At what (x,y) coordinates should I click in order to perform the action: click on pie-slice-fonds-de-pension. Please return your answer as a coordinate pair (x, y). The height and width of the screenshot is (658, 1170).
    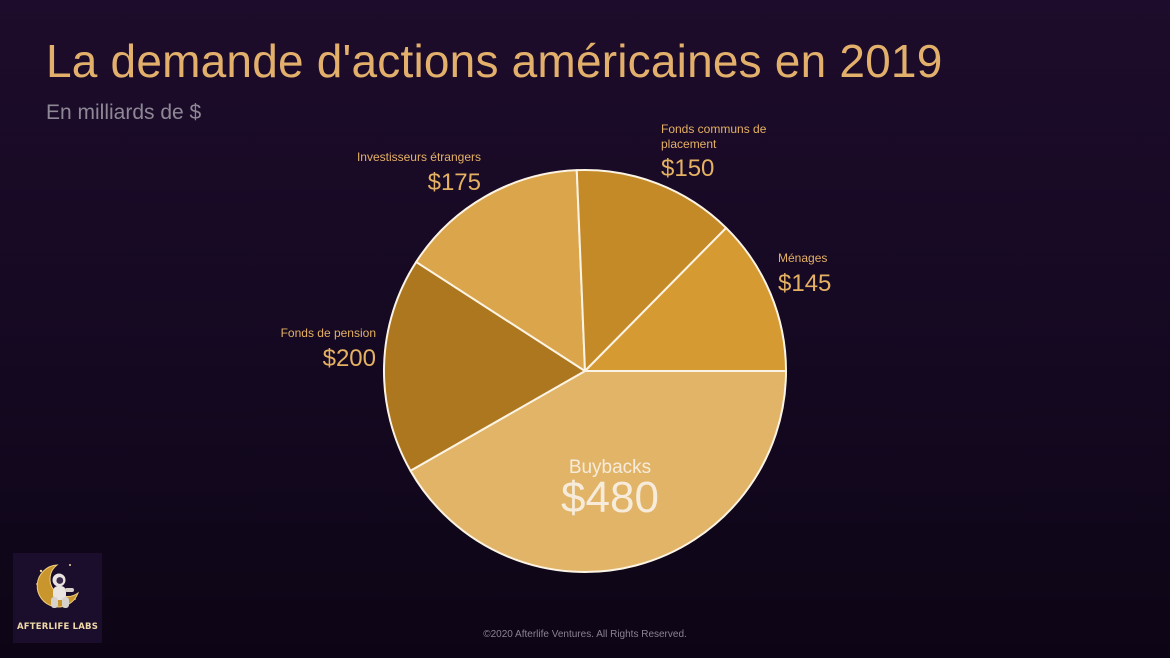
    Looking at the image, I should click on (484, 366).